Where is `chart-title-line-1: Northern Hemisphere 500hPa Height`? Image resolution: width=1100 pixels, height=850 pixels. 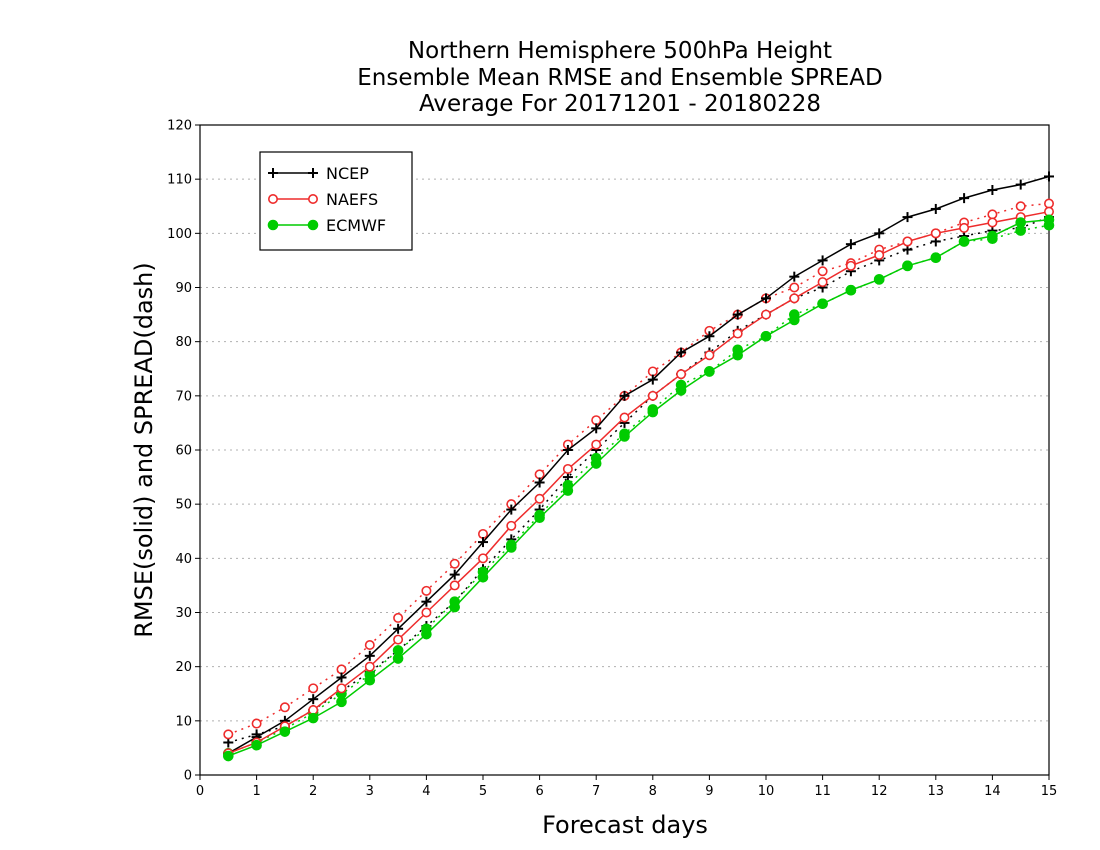 chart-title-line-1: Northern Hemisphere 500hPa Height is located at coordinates (620, 51).